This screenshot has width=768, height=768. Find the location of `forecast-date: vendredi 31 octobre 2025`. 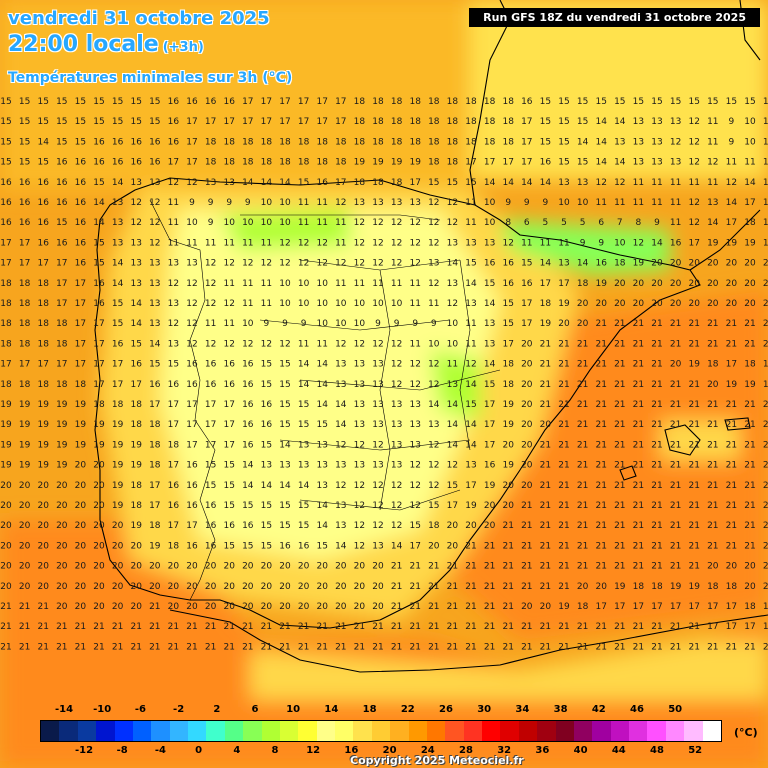

forecast-date: vendredi 31 octobre 2025 is located at coordinates (139, 18).